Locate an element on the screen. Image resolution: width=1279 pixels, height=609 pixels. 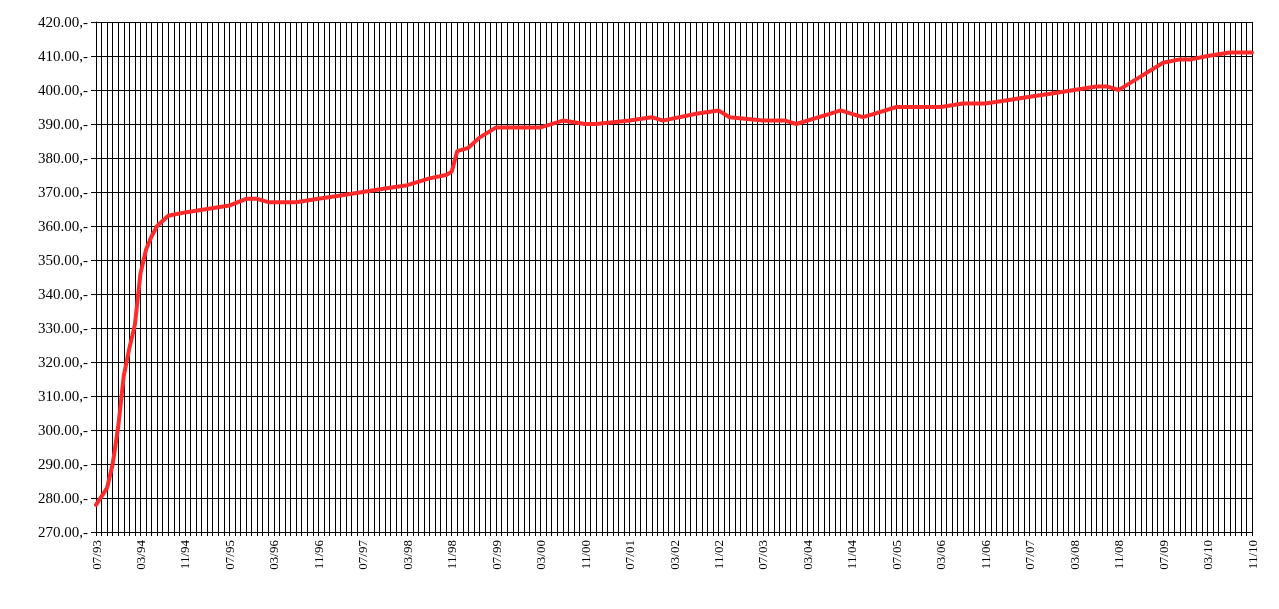
x-tick-label: 03/04 is located at coordinates (807, 554).